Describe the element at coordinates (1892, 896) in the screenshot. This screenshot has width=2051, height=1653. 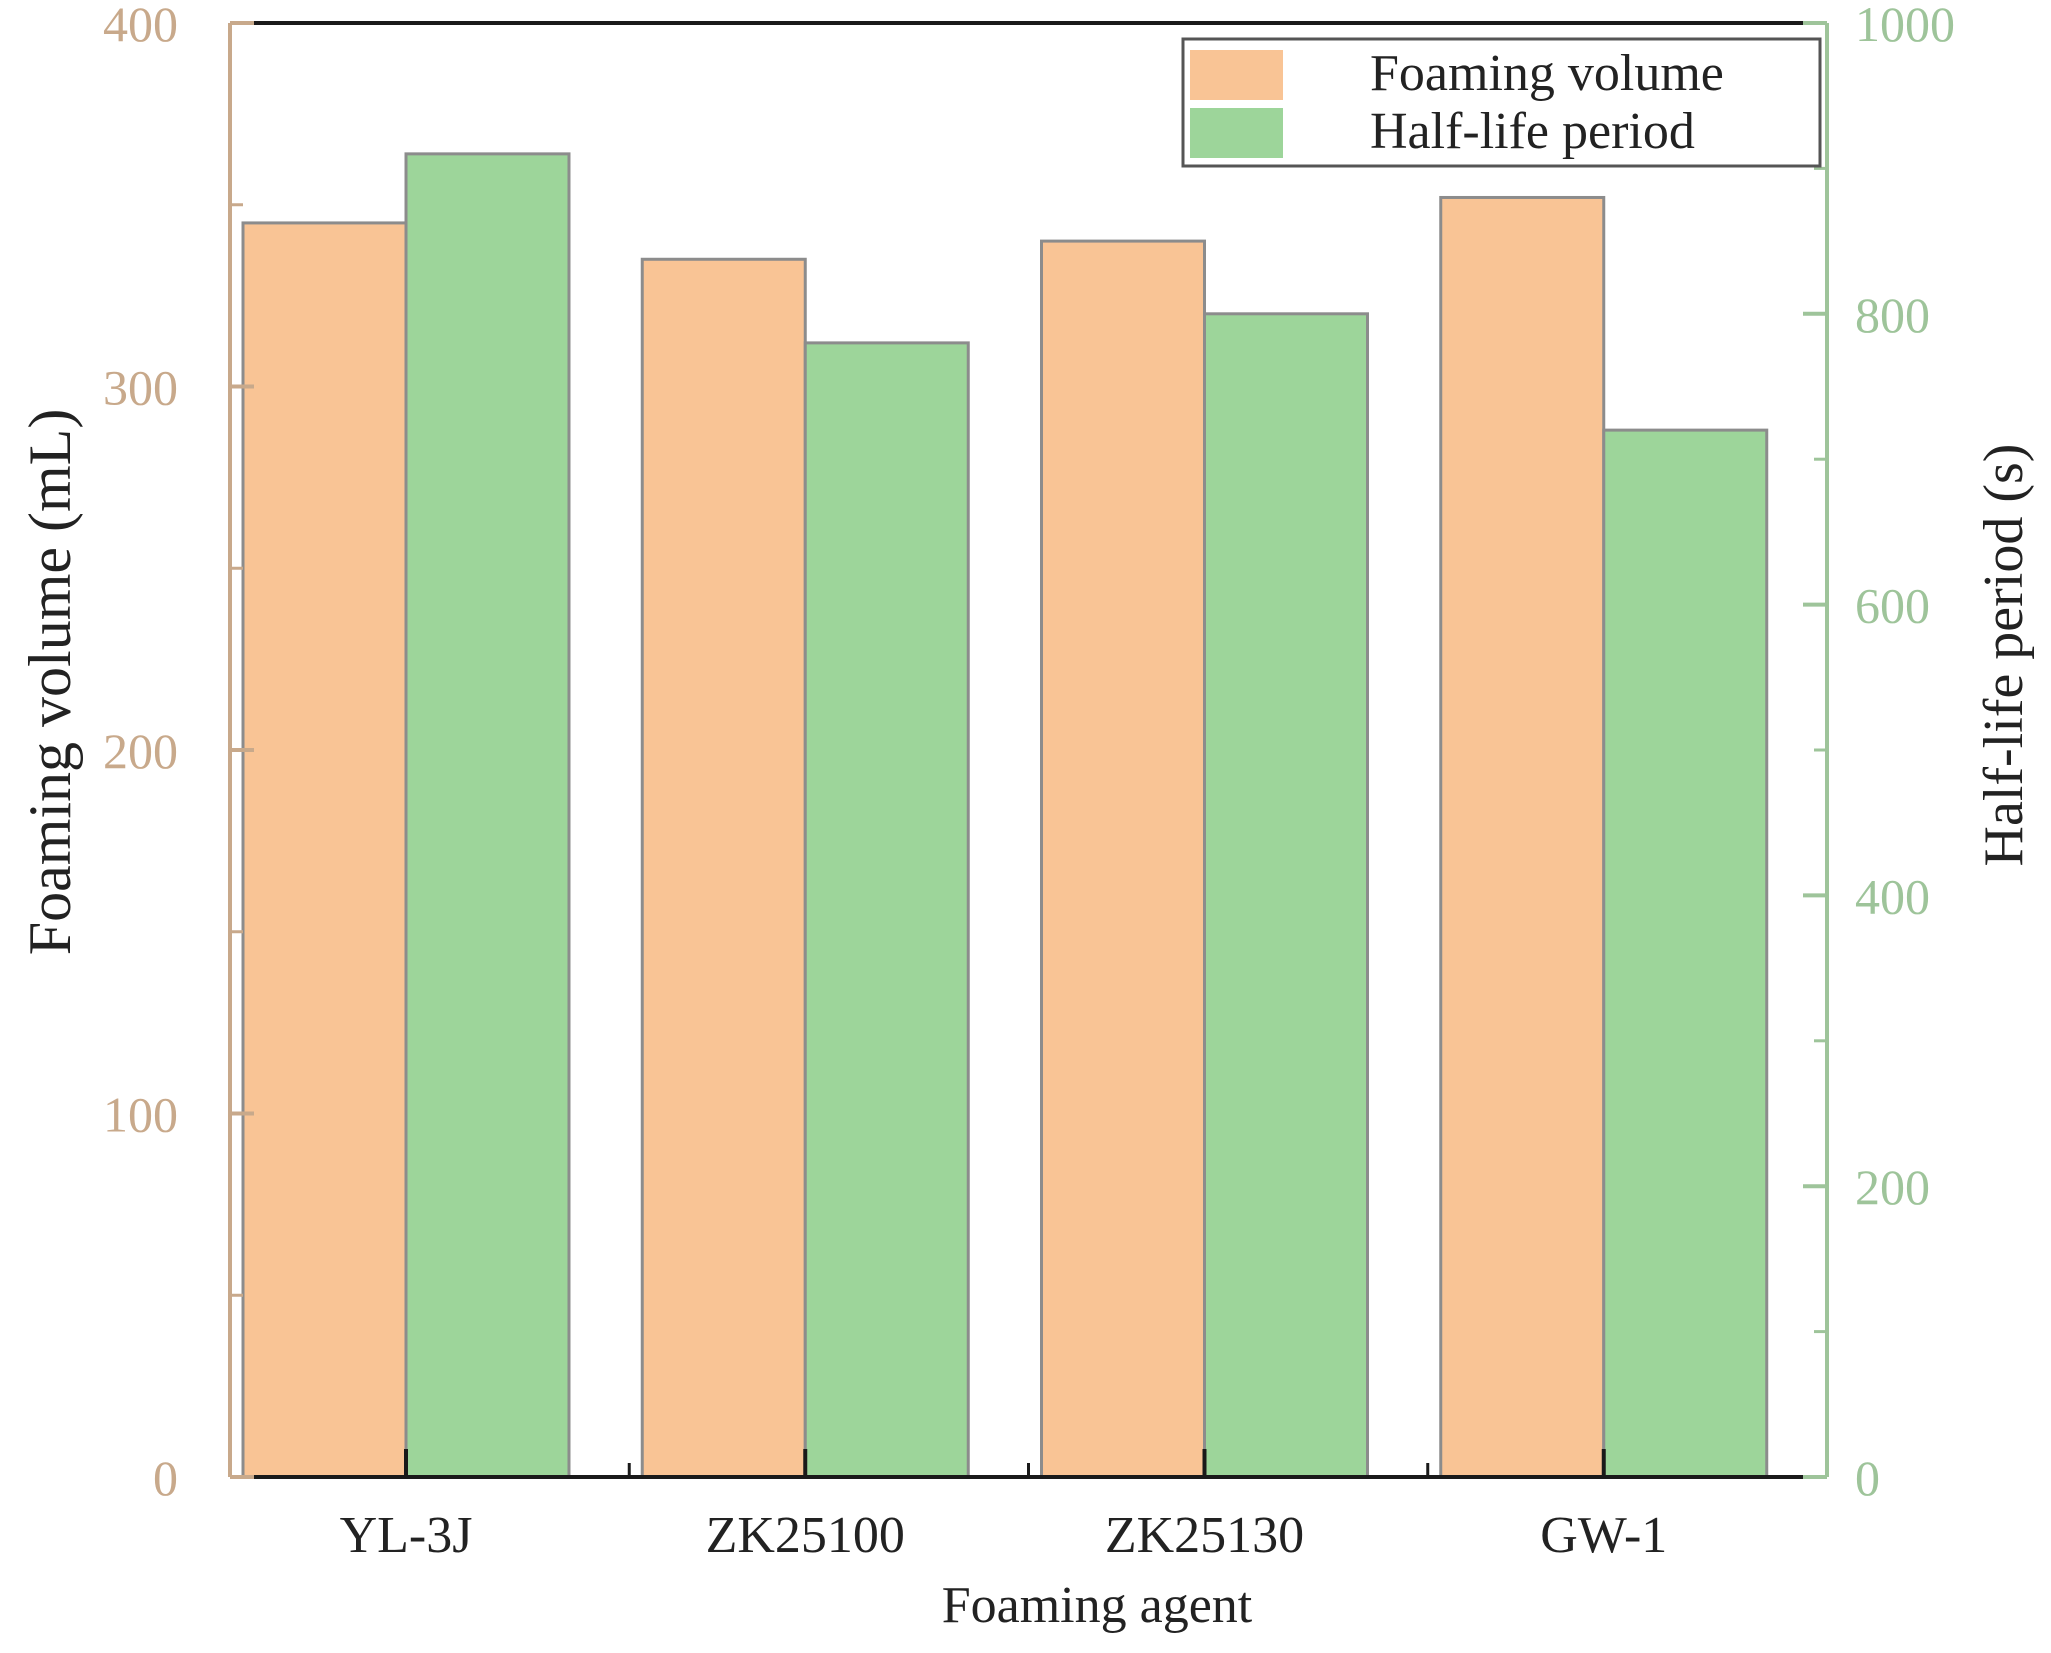
I see `right-y-tick-label: 400` at that location.